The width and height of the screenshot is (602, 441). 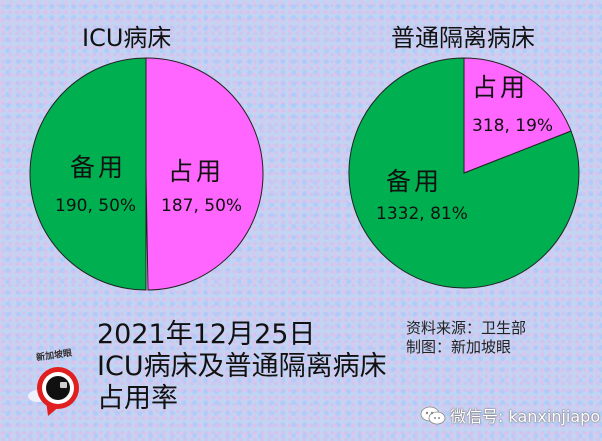 I want to click on title-rate: 占用率, so click(x=137, y=398).